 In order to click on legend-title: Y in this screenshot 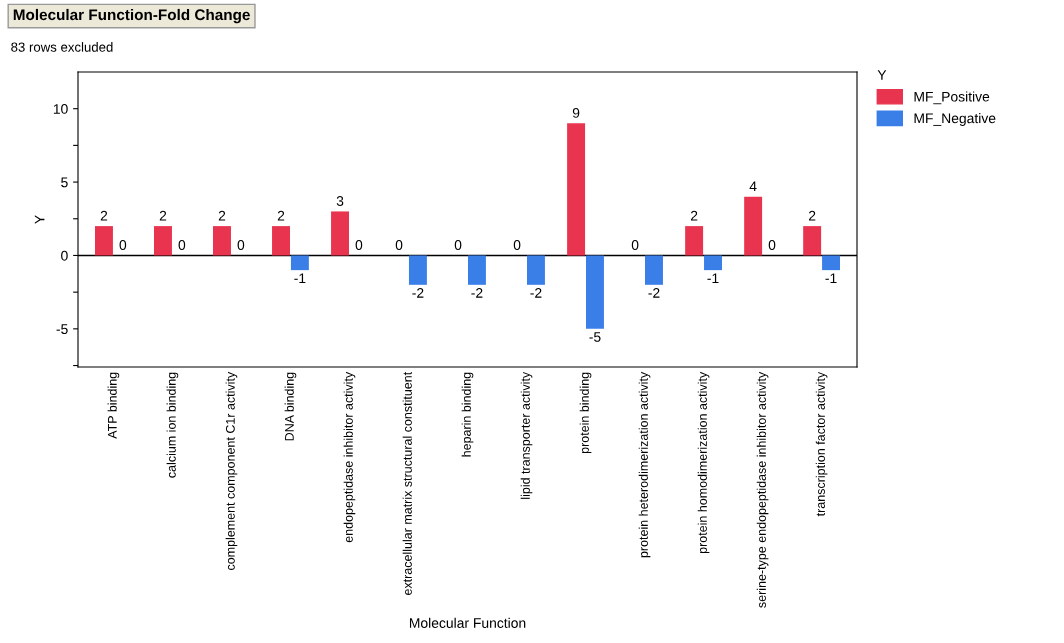, I will do `click(882, 75)`.